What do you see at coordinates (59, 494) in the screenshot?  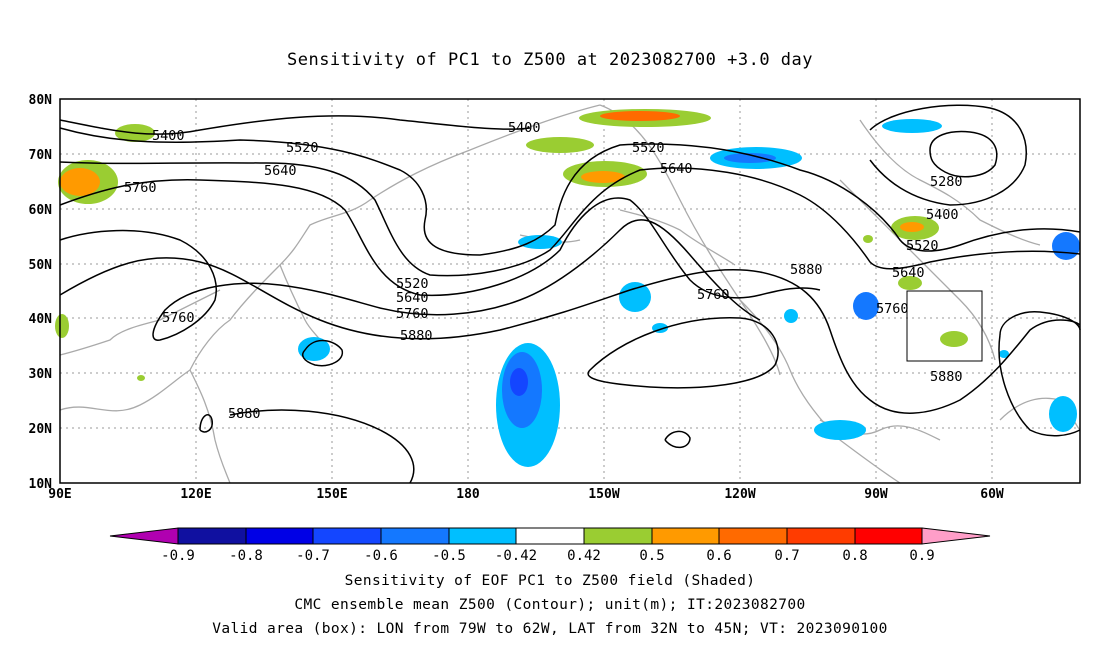 I see `lon-label: 90E` at bounding box center [59, 494].